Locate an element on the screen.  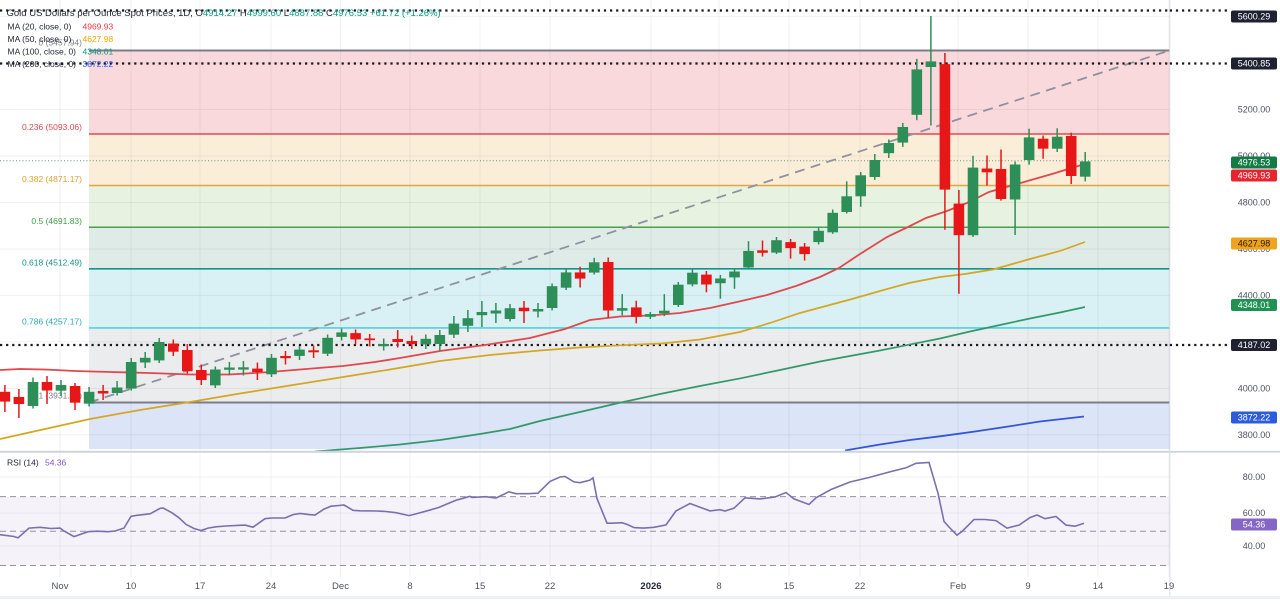
svg-text: 0.236 (5093.06) is located at coordinates (52, 127).